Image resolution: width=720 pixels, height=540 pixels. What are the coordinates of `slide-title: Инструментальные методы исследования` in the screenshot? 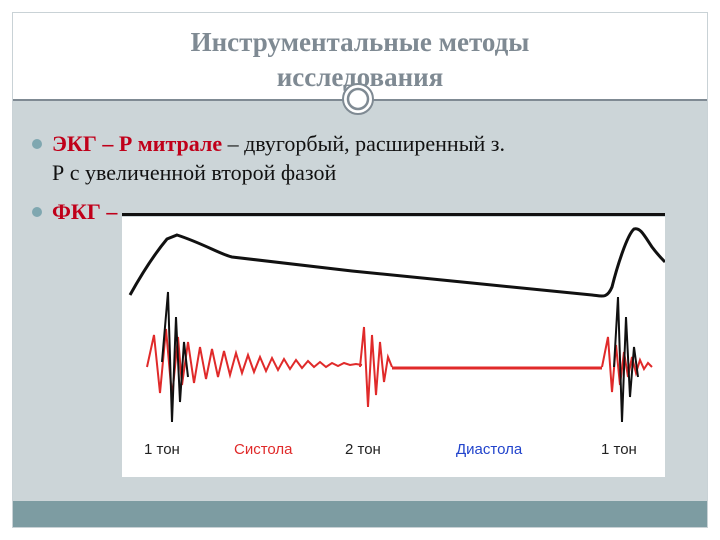 It's located at (360, 60).